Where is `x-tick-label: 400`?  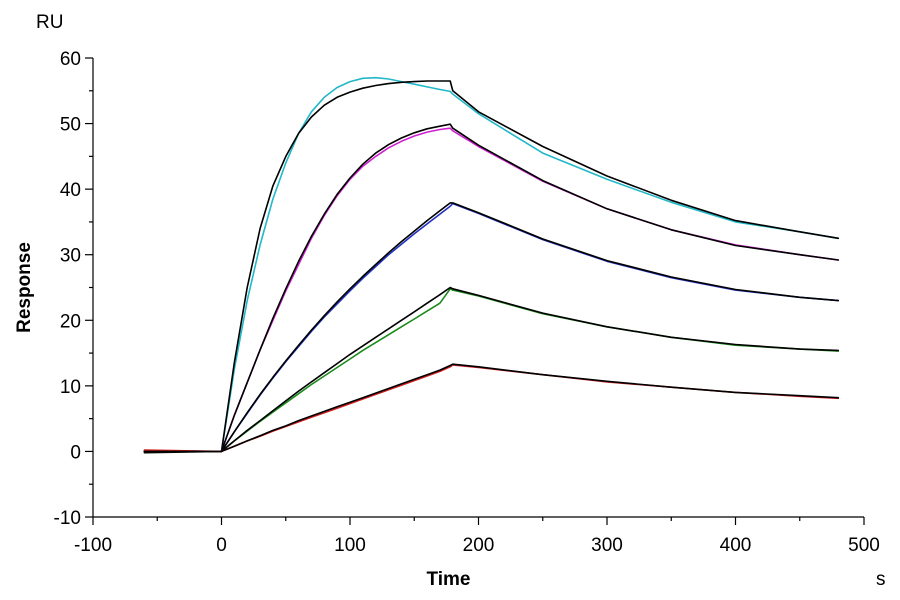
x-tick-label: 400 is located at coordinates (736, 545).